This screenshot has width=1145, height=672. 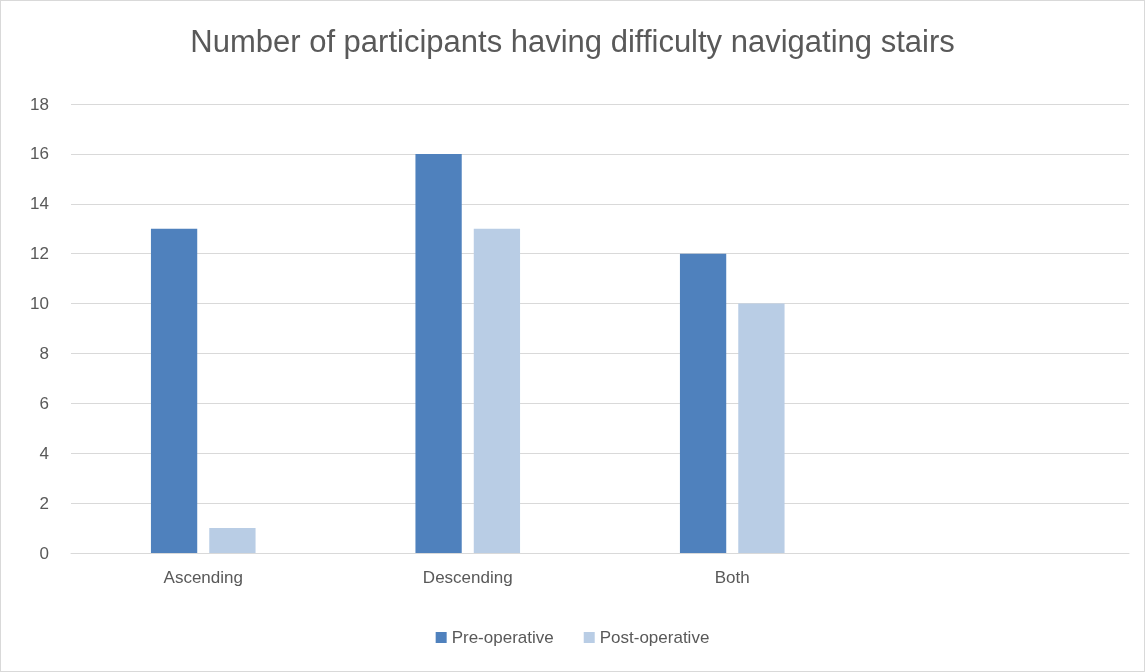 I want to click on y-tick-label: 2, so click(x=44, y=503).